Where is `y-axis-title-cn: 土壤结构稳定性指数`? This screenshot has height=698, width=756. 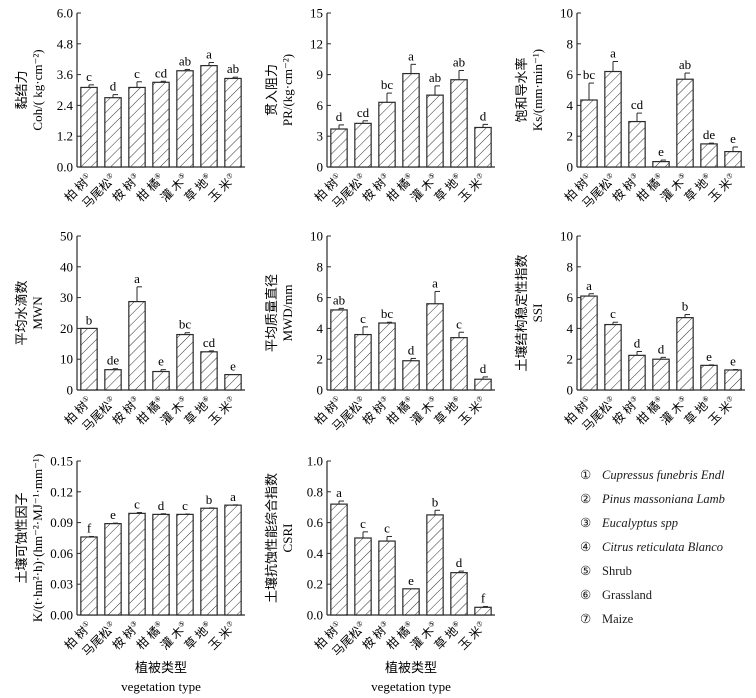 y-axis-title-cn: 土壤结构稳定性指数 is located at coordinates (521, 312).